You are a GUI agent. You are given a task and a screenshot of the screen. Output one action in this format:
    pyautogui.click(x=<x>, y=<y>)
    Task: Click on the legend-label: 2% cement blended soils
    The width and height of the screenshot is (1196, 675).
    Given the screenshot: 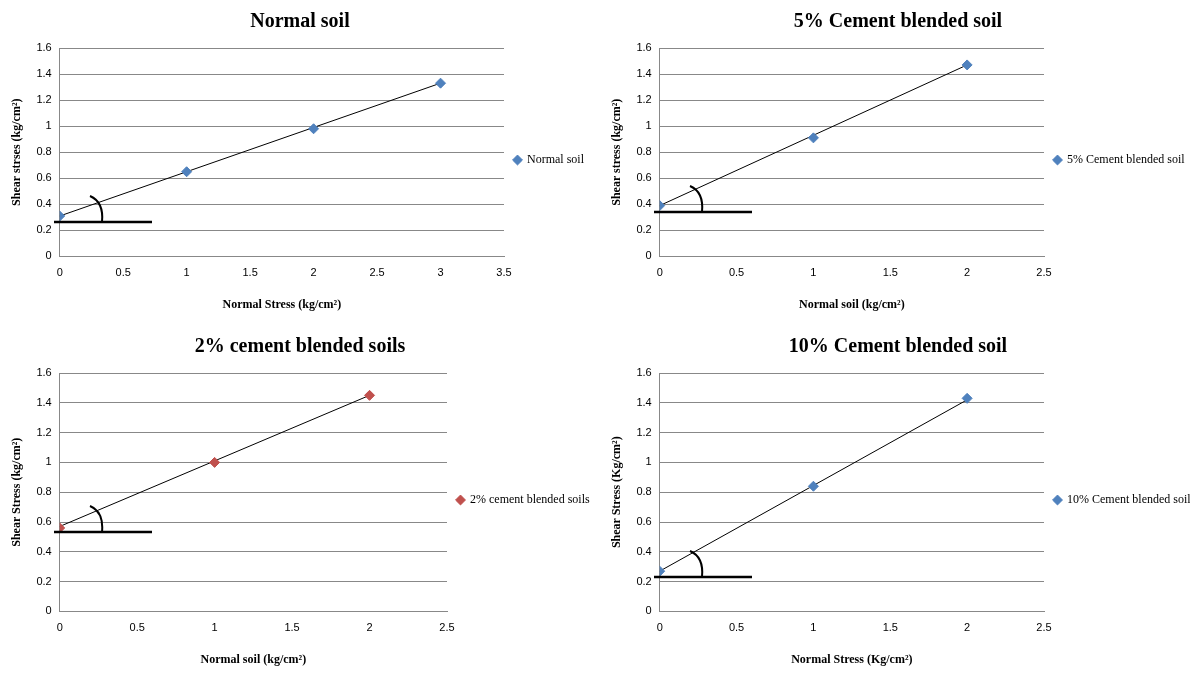 What is the action you would take?
    pyautogui.click(x=530, y=499)
    